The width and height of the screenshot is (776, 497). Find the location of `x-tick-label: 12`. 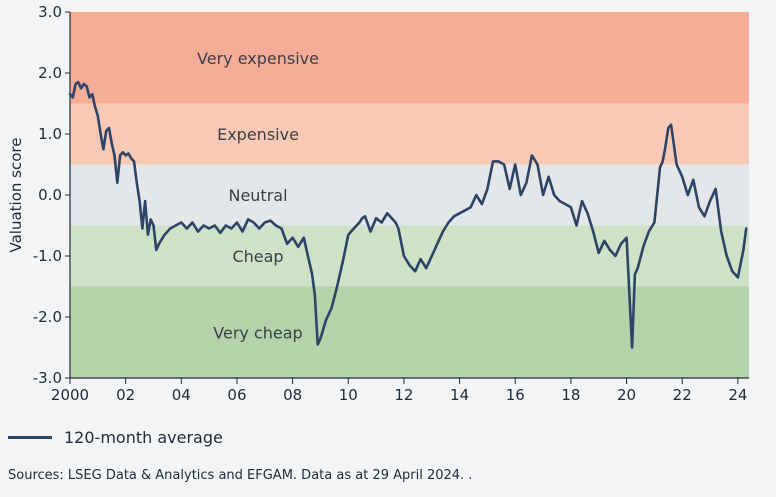

x-tick-label: 12 is located at coordinates (403, 395).